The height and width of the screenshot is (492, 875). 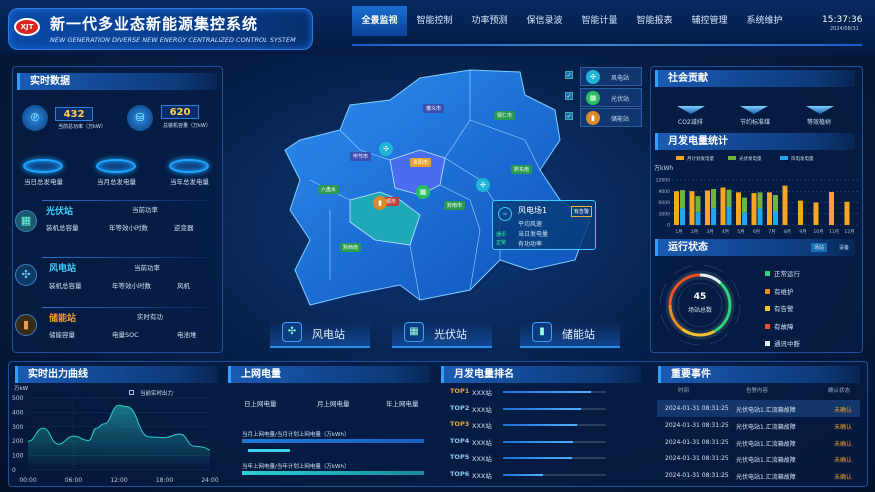 I want to click on power-value: 432, so click(x=74, y=114).